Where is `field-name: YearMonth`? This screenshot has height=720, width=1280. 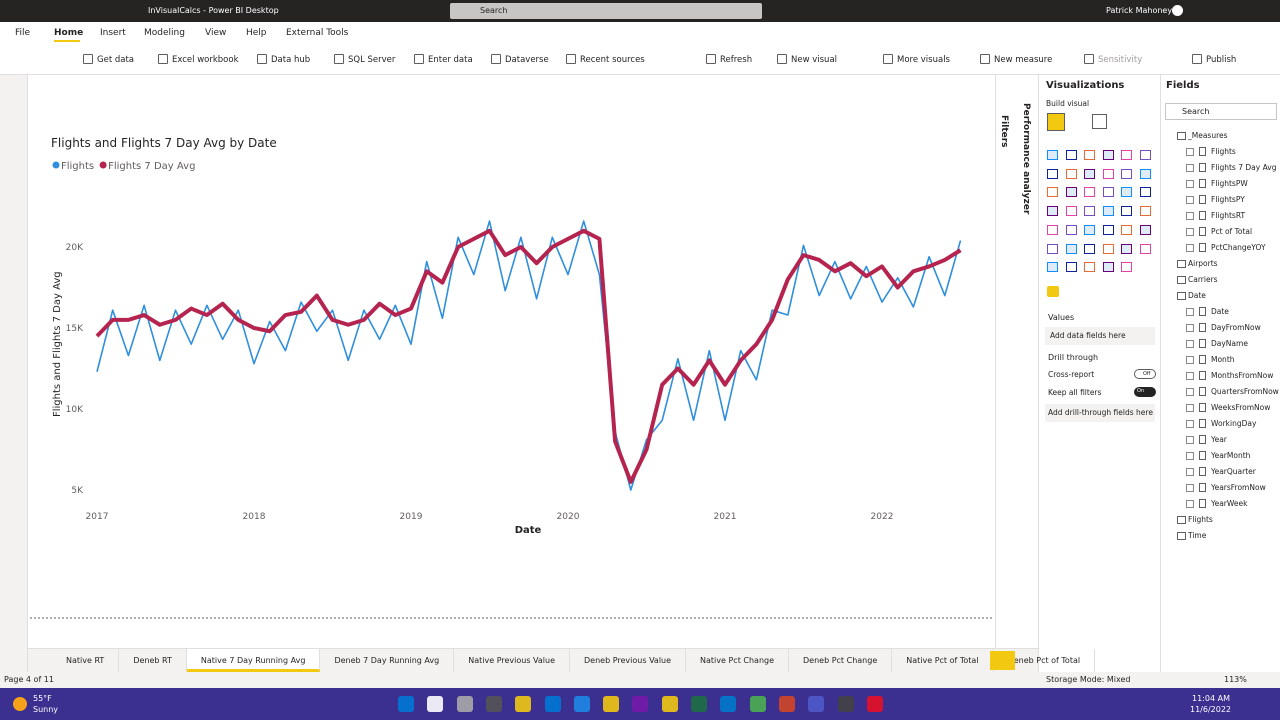
field-name: YearMonth is located at coordinates (1231, 455).